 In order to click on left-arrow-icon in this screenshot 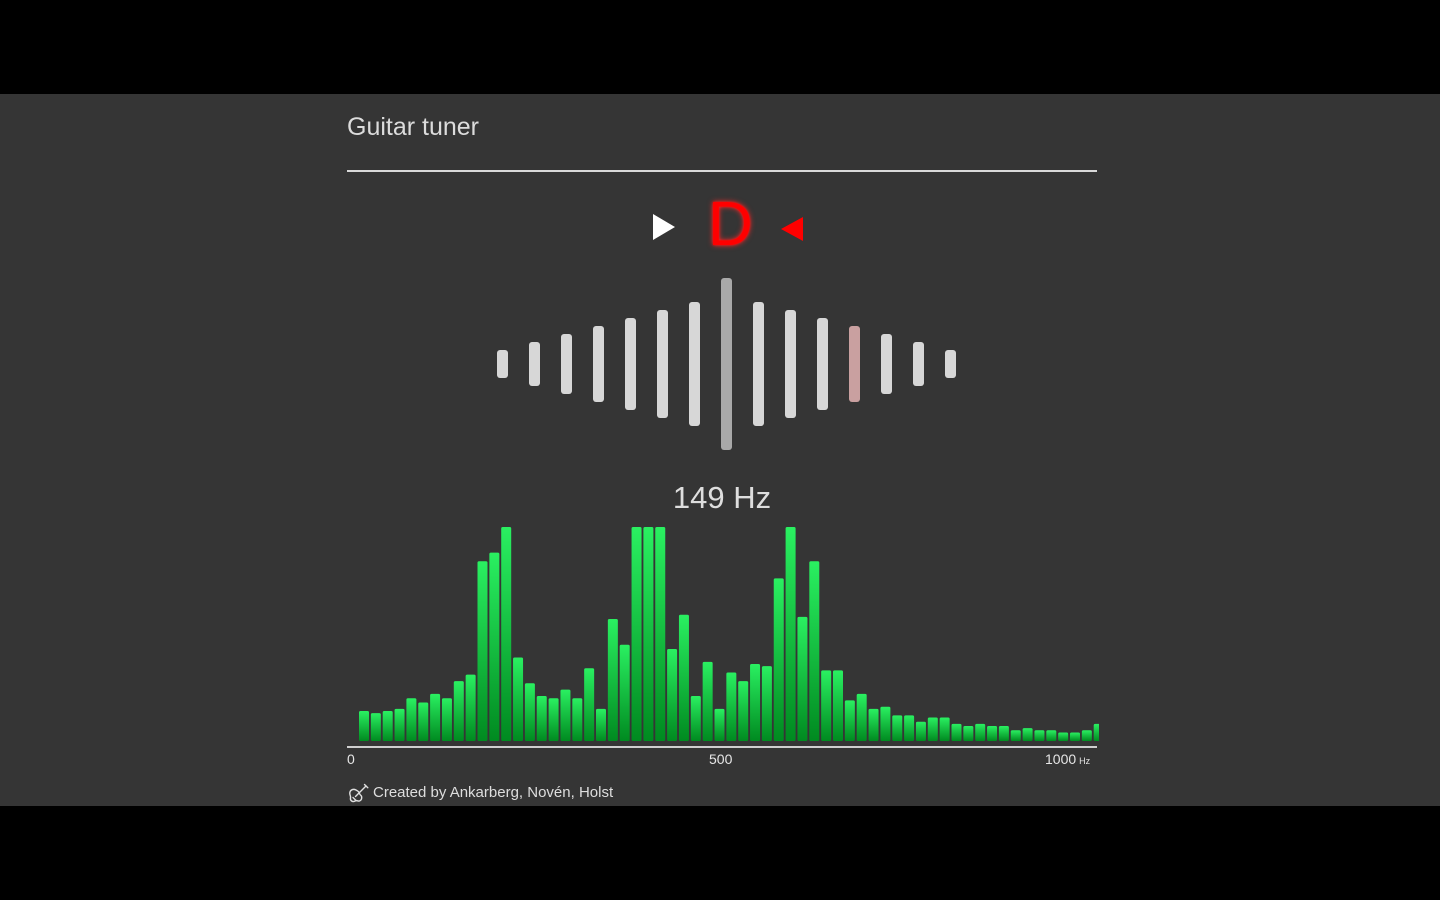, I will do `click(664, 227)`.